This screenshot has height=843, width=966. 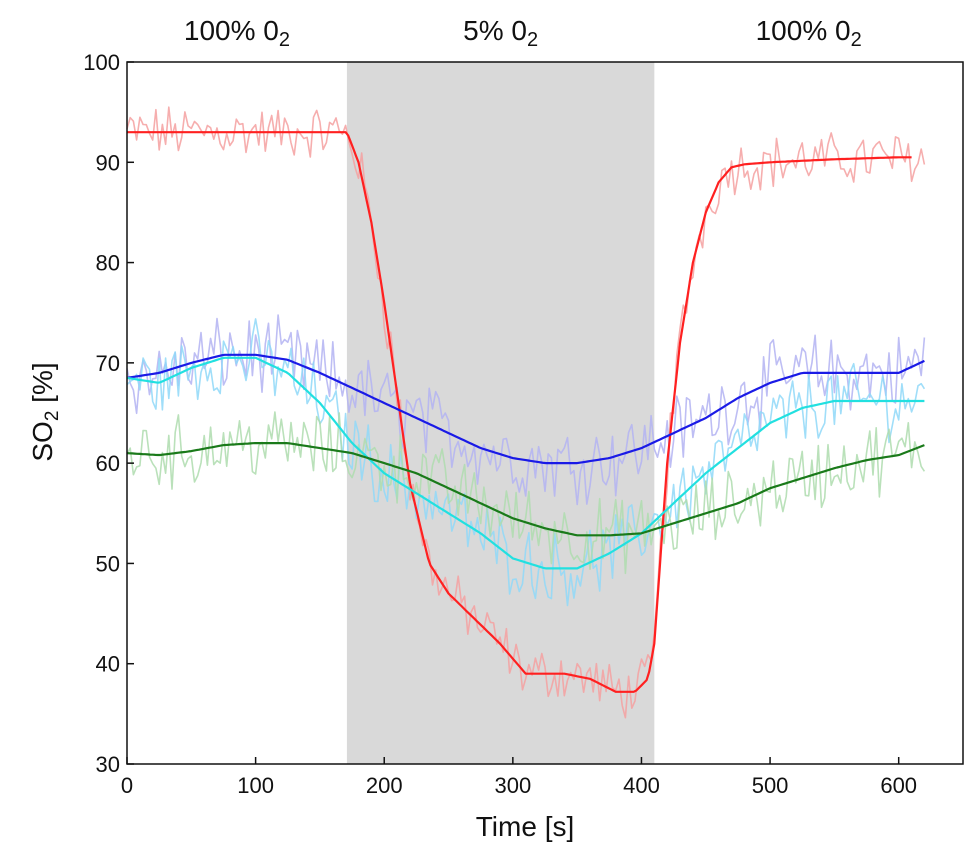 I want to click on y-axis-title-main: SO, so click(x=42, y=441).